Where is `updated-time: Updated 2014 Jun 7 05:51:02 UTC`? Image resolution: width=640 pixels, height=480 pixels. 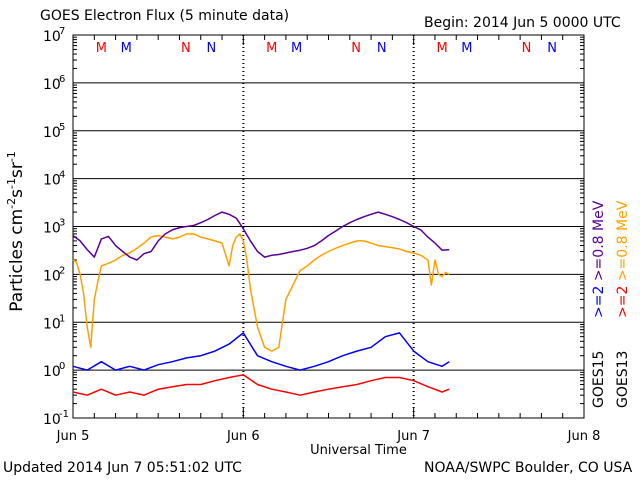
updated-time: Updated 2014 Jun 7 05:51:02 UTC is located at coordinates (122, 468).